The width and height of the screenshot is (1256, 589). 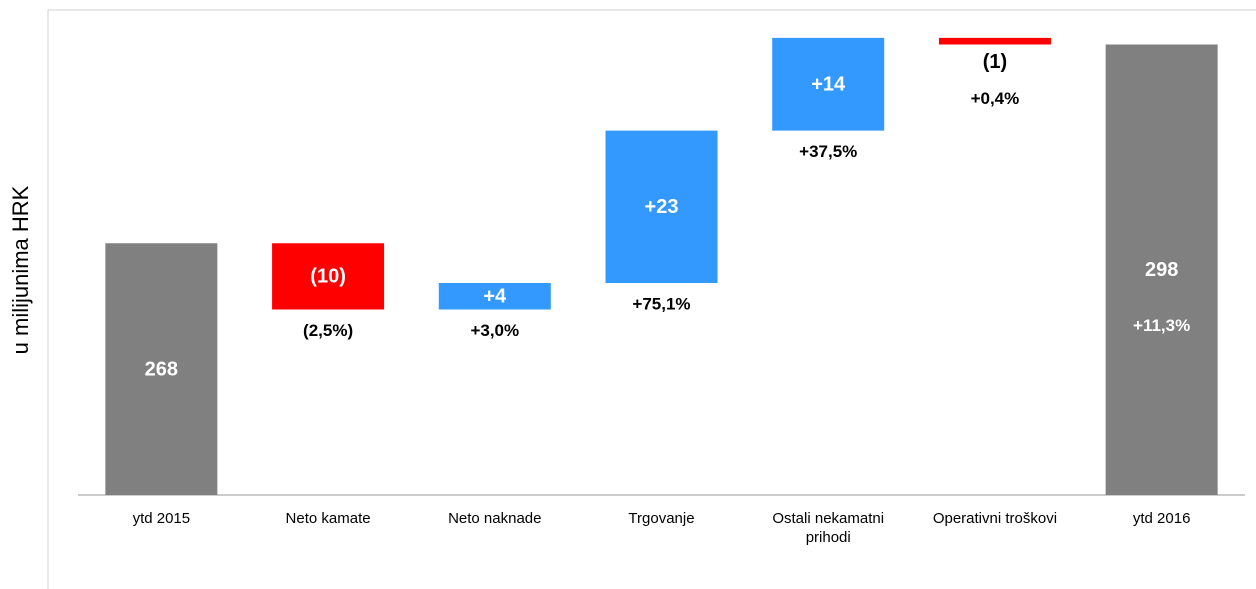 I want to click on x-tick-label: Operativni troškovi, so click(x=995, y=518).